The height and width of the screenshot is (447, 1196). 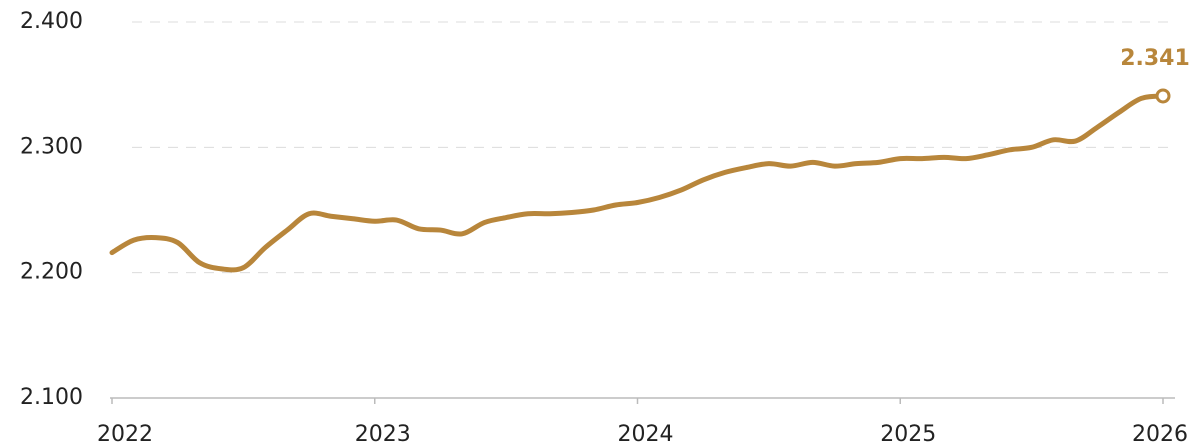 I want to click on x-tick-label: 2025, so click(x=908, y=434).